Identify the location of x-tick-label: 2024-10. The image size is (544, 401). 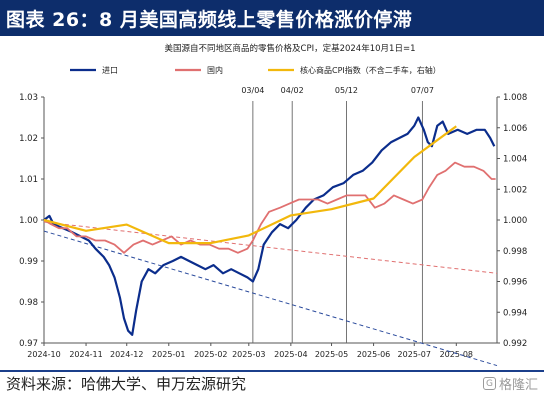
(43, 354).